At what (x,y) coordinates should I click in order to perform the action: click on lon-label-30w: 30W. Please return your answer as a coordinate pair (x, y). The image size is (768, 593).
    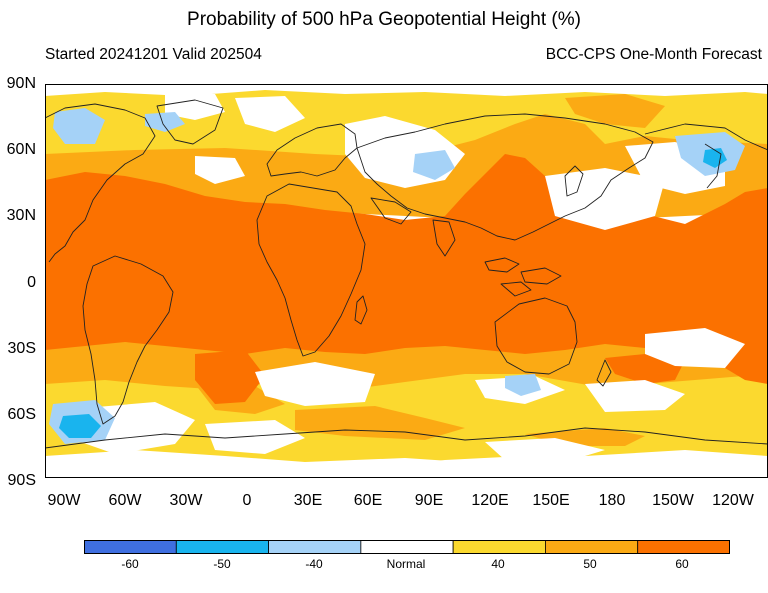
    Looking at the image, I should click on (186, 500).